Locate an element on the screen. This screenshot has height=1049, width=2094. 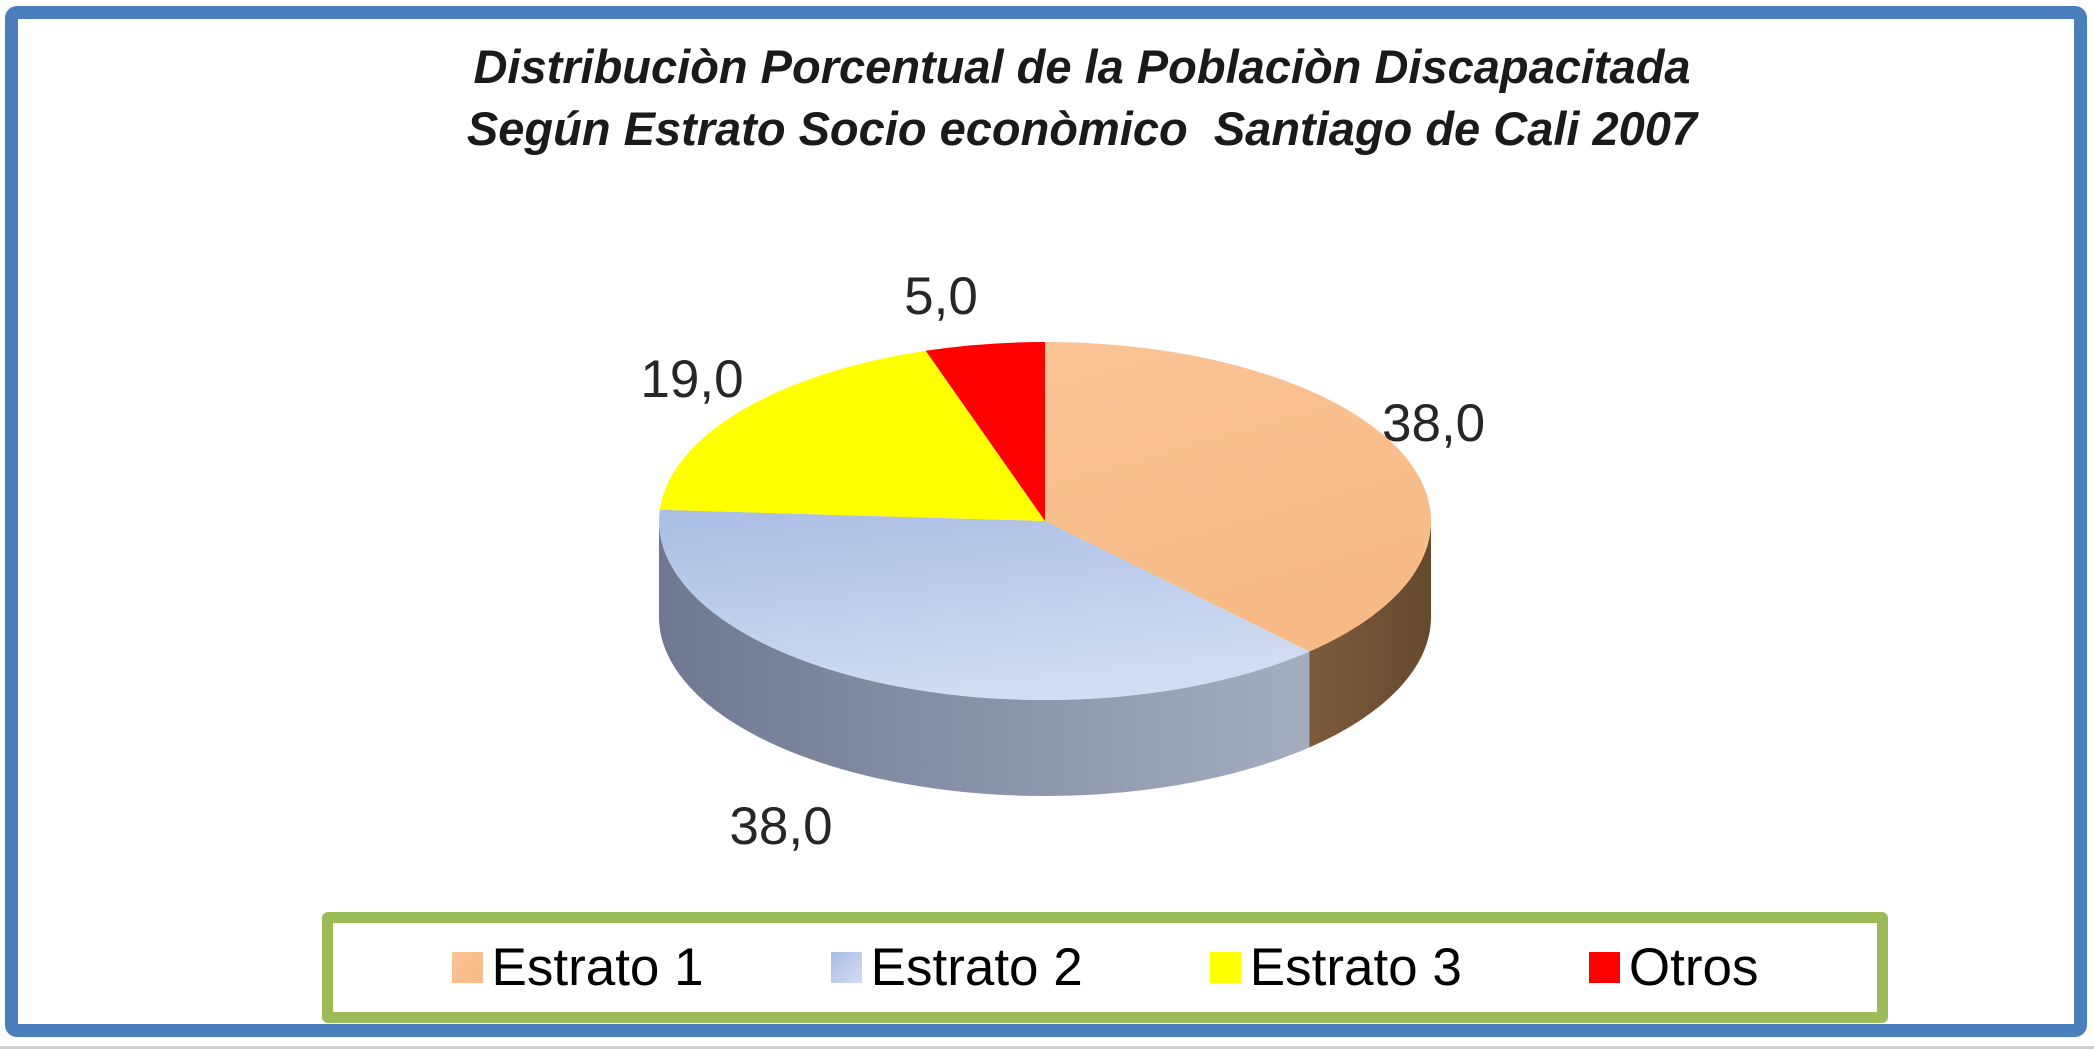
slice-label-estrato-1: 38,0 is located at coordinates (1434, 423).